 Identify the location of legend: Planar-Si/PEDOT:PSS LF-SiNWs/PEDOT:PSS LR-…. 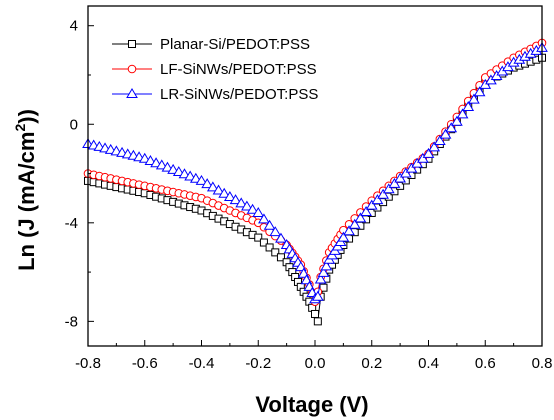
(215, 69).